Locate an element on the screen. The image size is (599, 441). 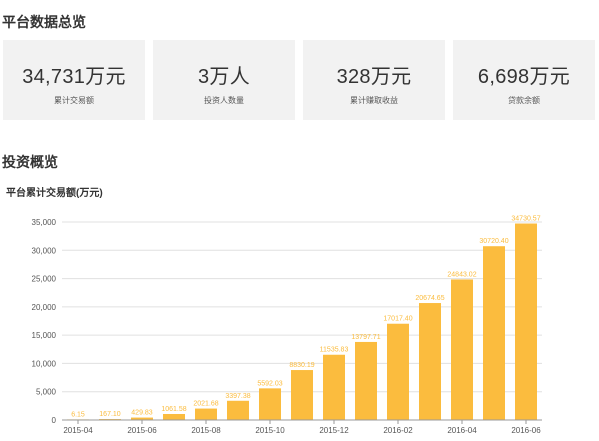
data-label: 20674.65 is located at coordinates (429, 298).